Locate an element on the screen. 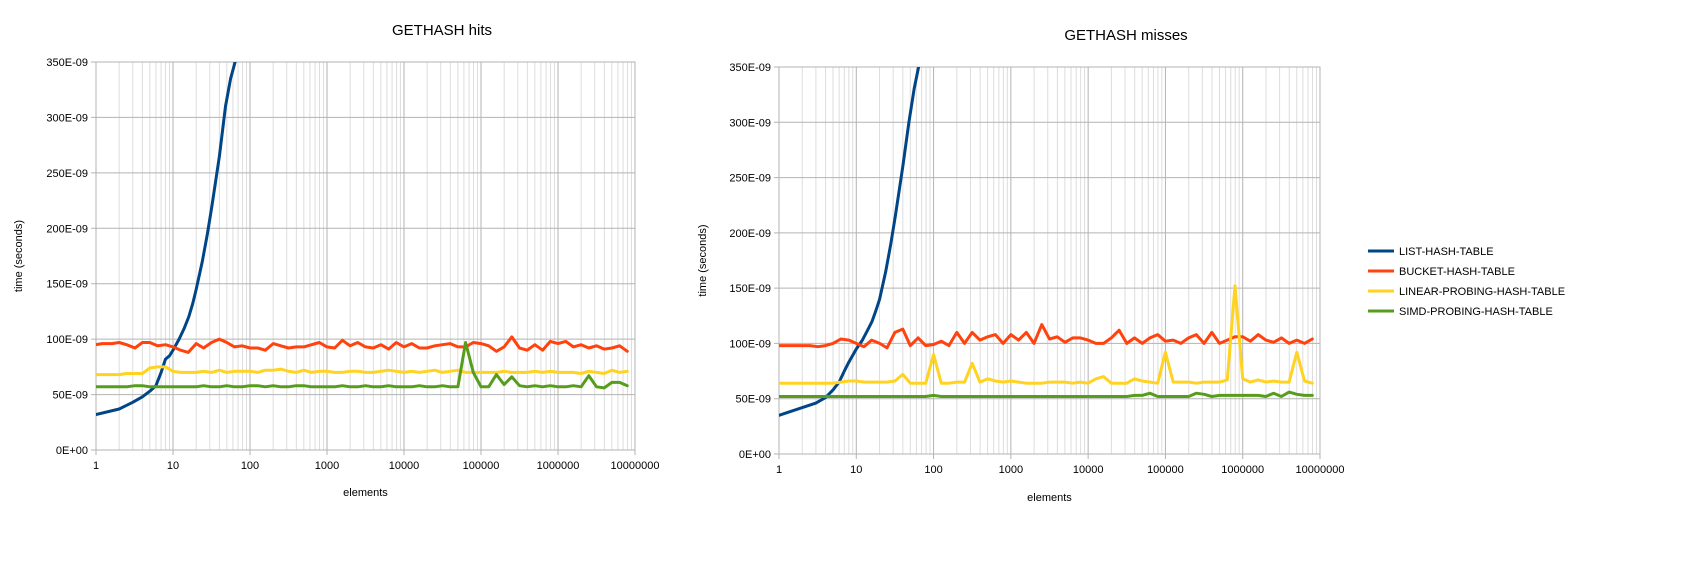 The width and height of the screenshot is (1686, 562). legend-label: SIMD-PROBING-HASH-TABLE is located at coordinates (1476, 312).